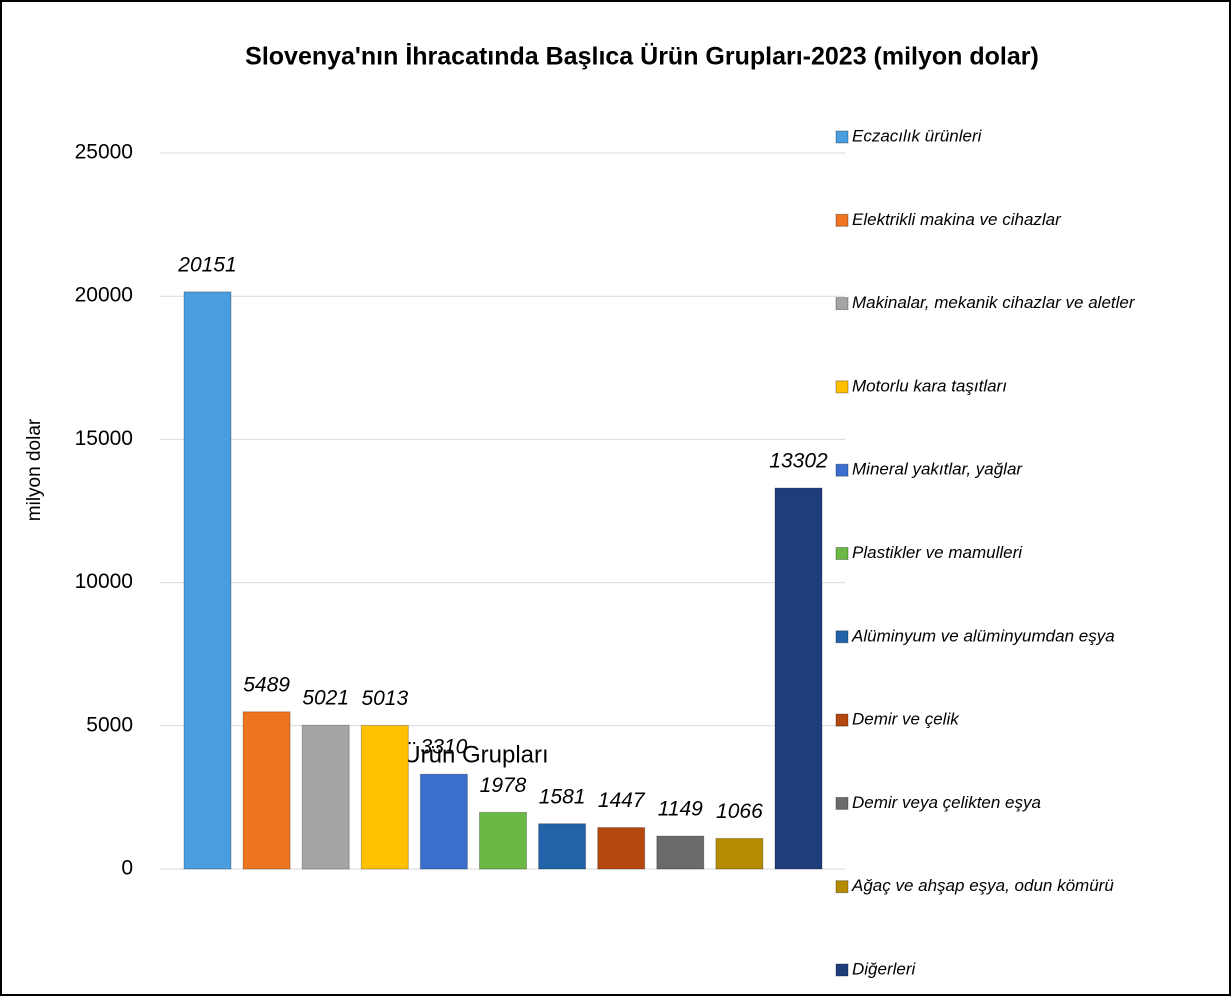 Image resolution: width=1231 pixels, height=996 pixels. What do you see at coordinates (206, 264) in the screenshot?
I see `data-label: 20151` at bounding box center [206, 264].